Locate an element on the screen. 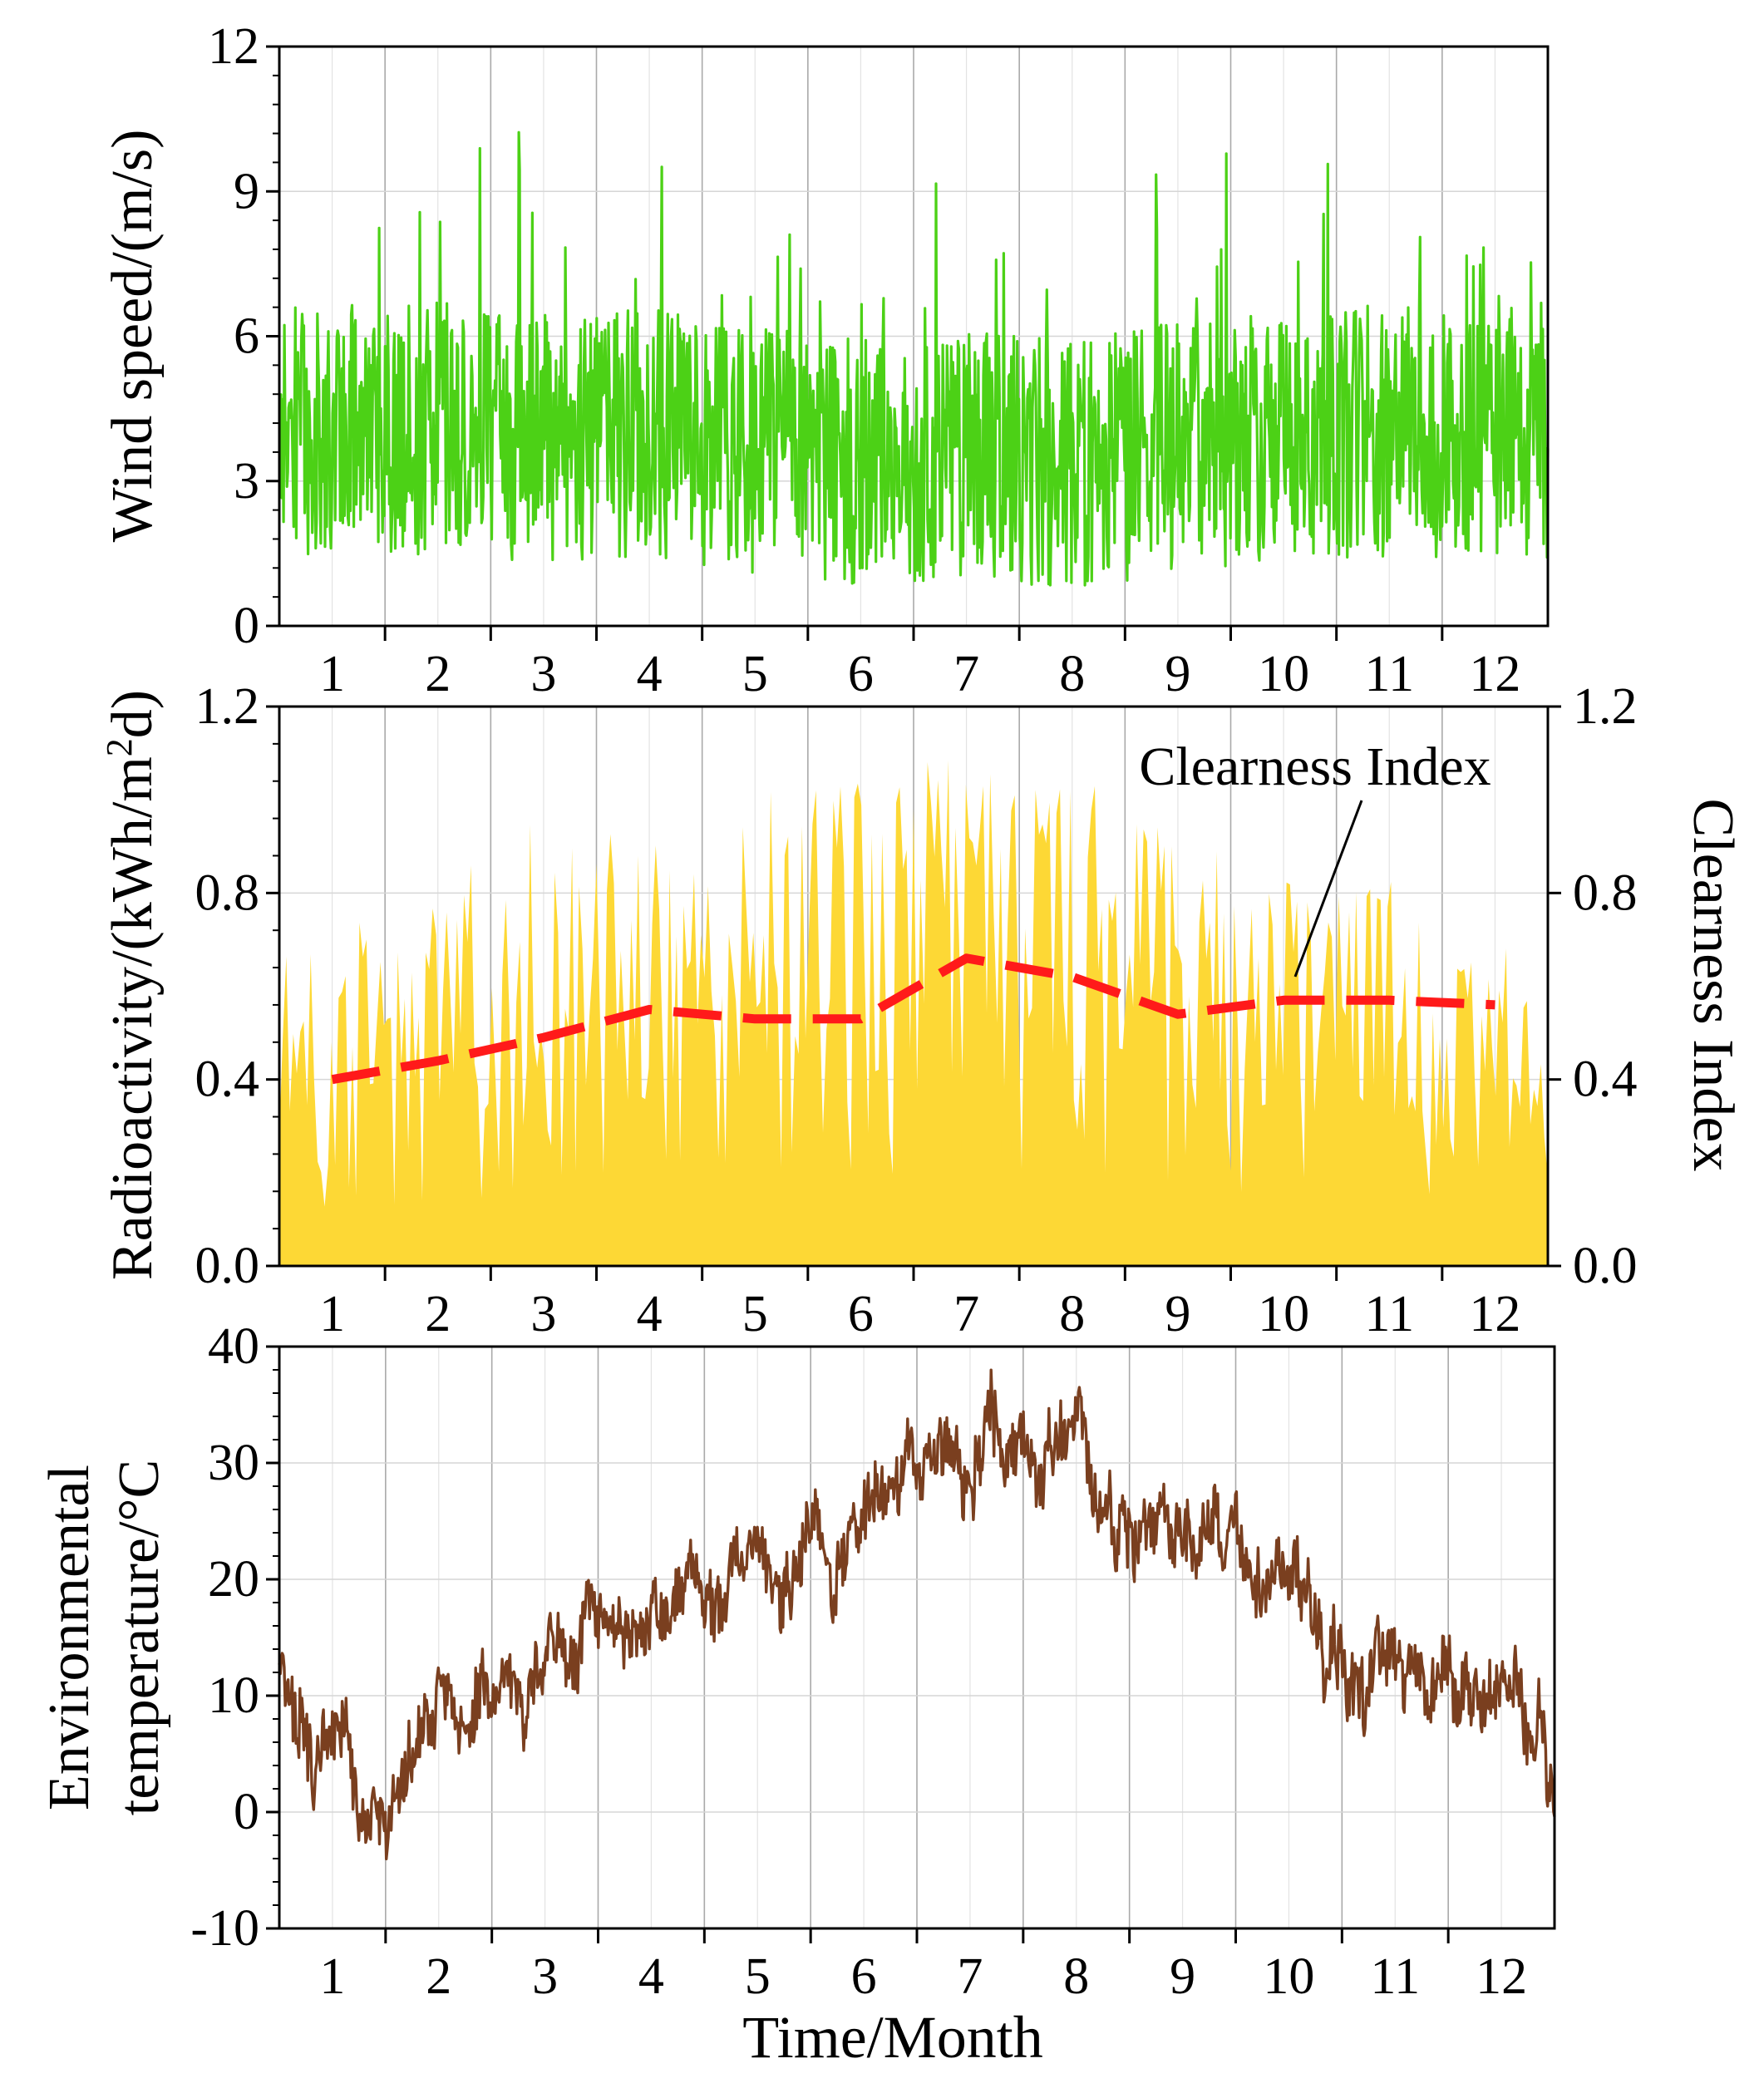 This screenshot has width=1764, height=2093. clearness-annotation-text: Clearness Index is located at coordinates (1315, 766).